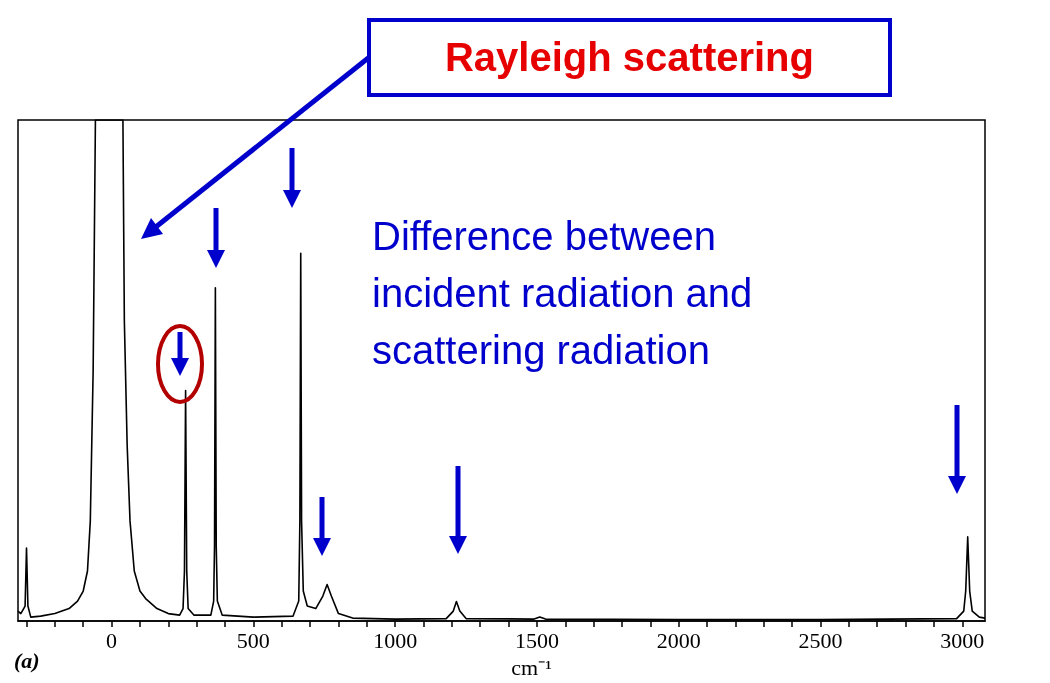 Image resolution: width=1050 pixels, height=683 pixels. I want to click on text: (a), so click(27, 661).